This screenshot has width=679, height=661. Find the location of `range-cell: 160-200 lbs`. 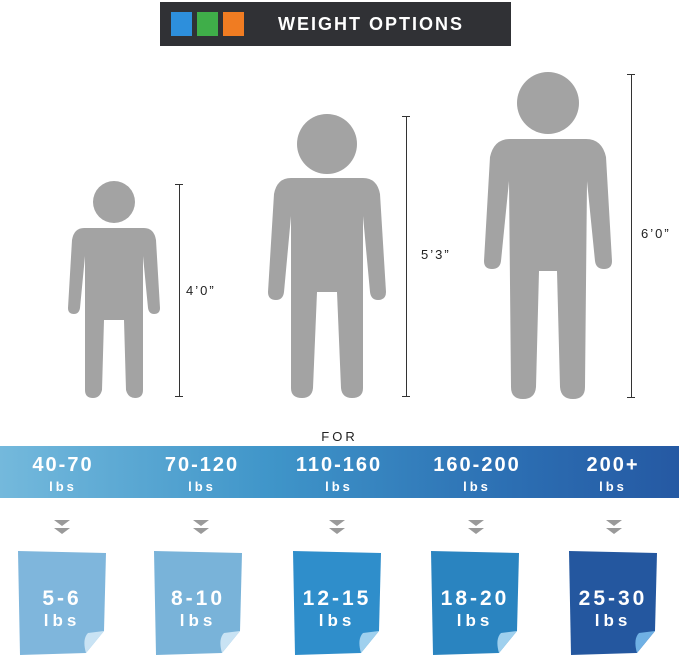

range-cell: 160-200 lbs is located at coordinates (477, 472).